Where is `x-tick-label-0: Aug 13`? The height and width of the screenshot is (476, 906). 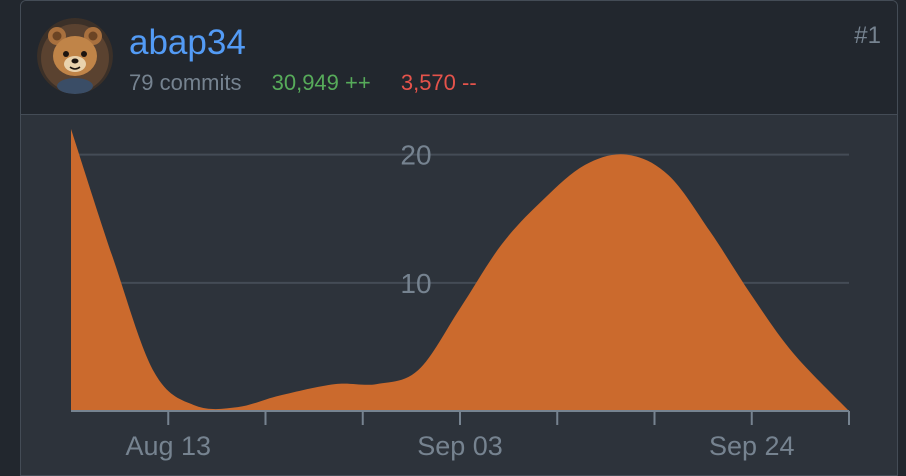
x-tick-label-0: Aug 13 is located at coordinates (168, 446).